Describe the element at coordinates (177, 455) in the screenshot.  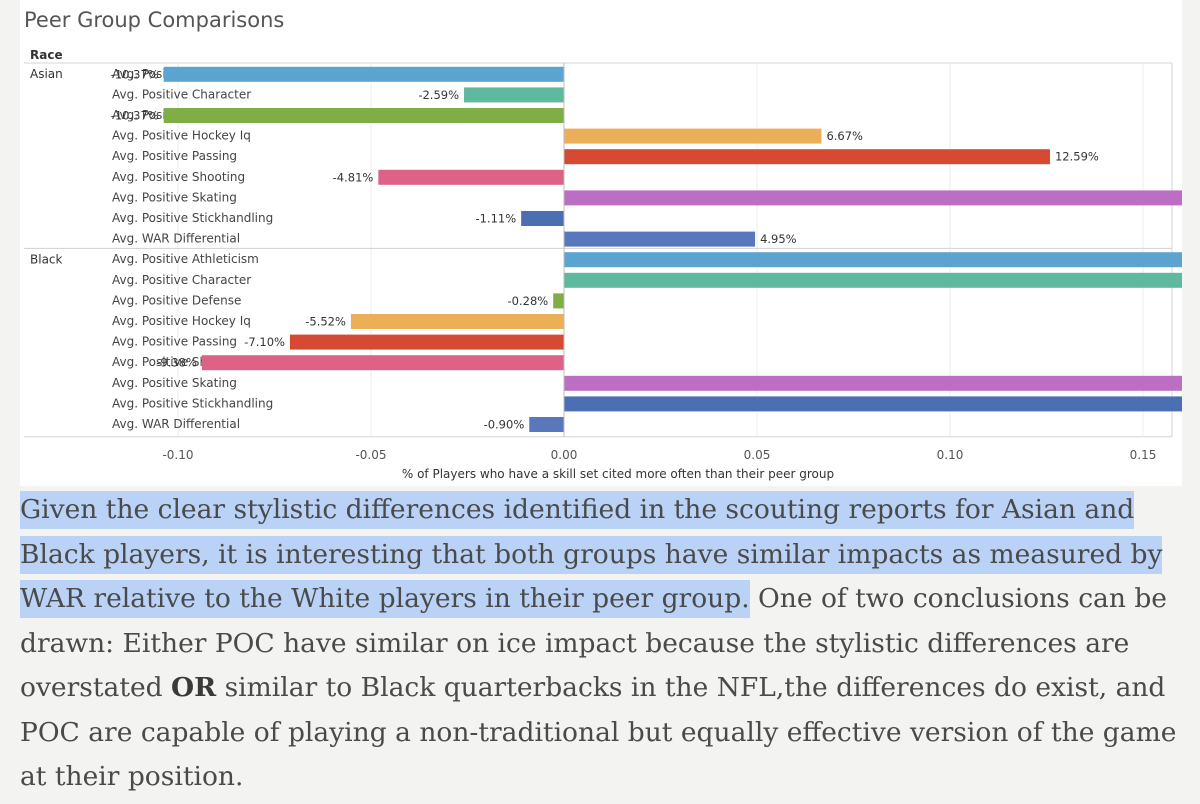
I see `x-tick-label: -0.10` at that location.